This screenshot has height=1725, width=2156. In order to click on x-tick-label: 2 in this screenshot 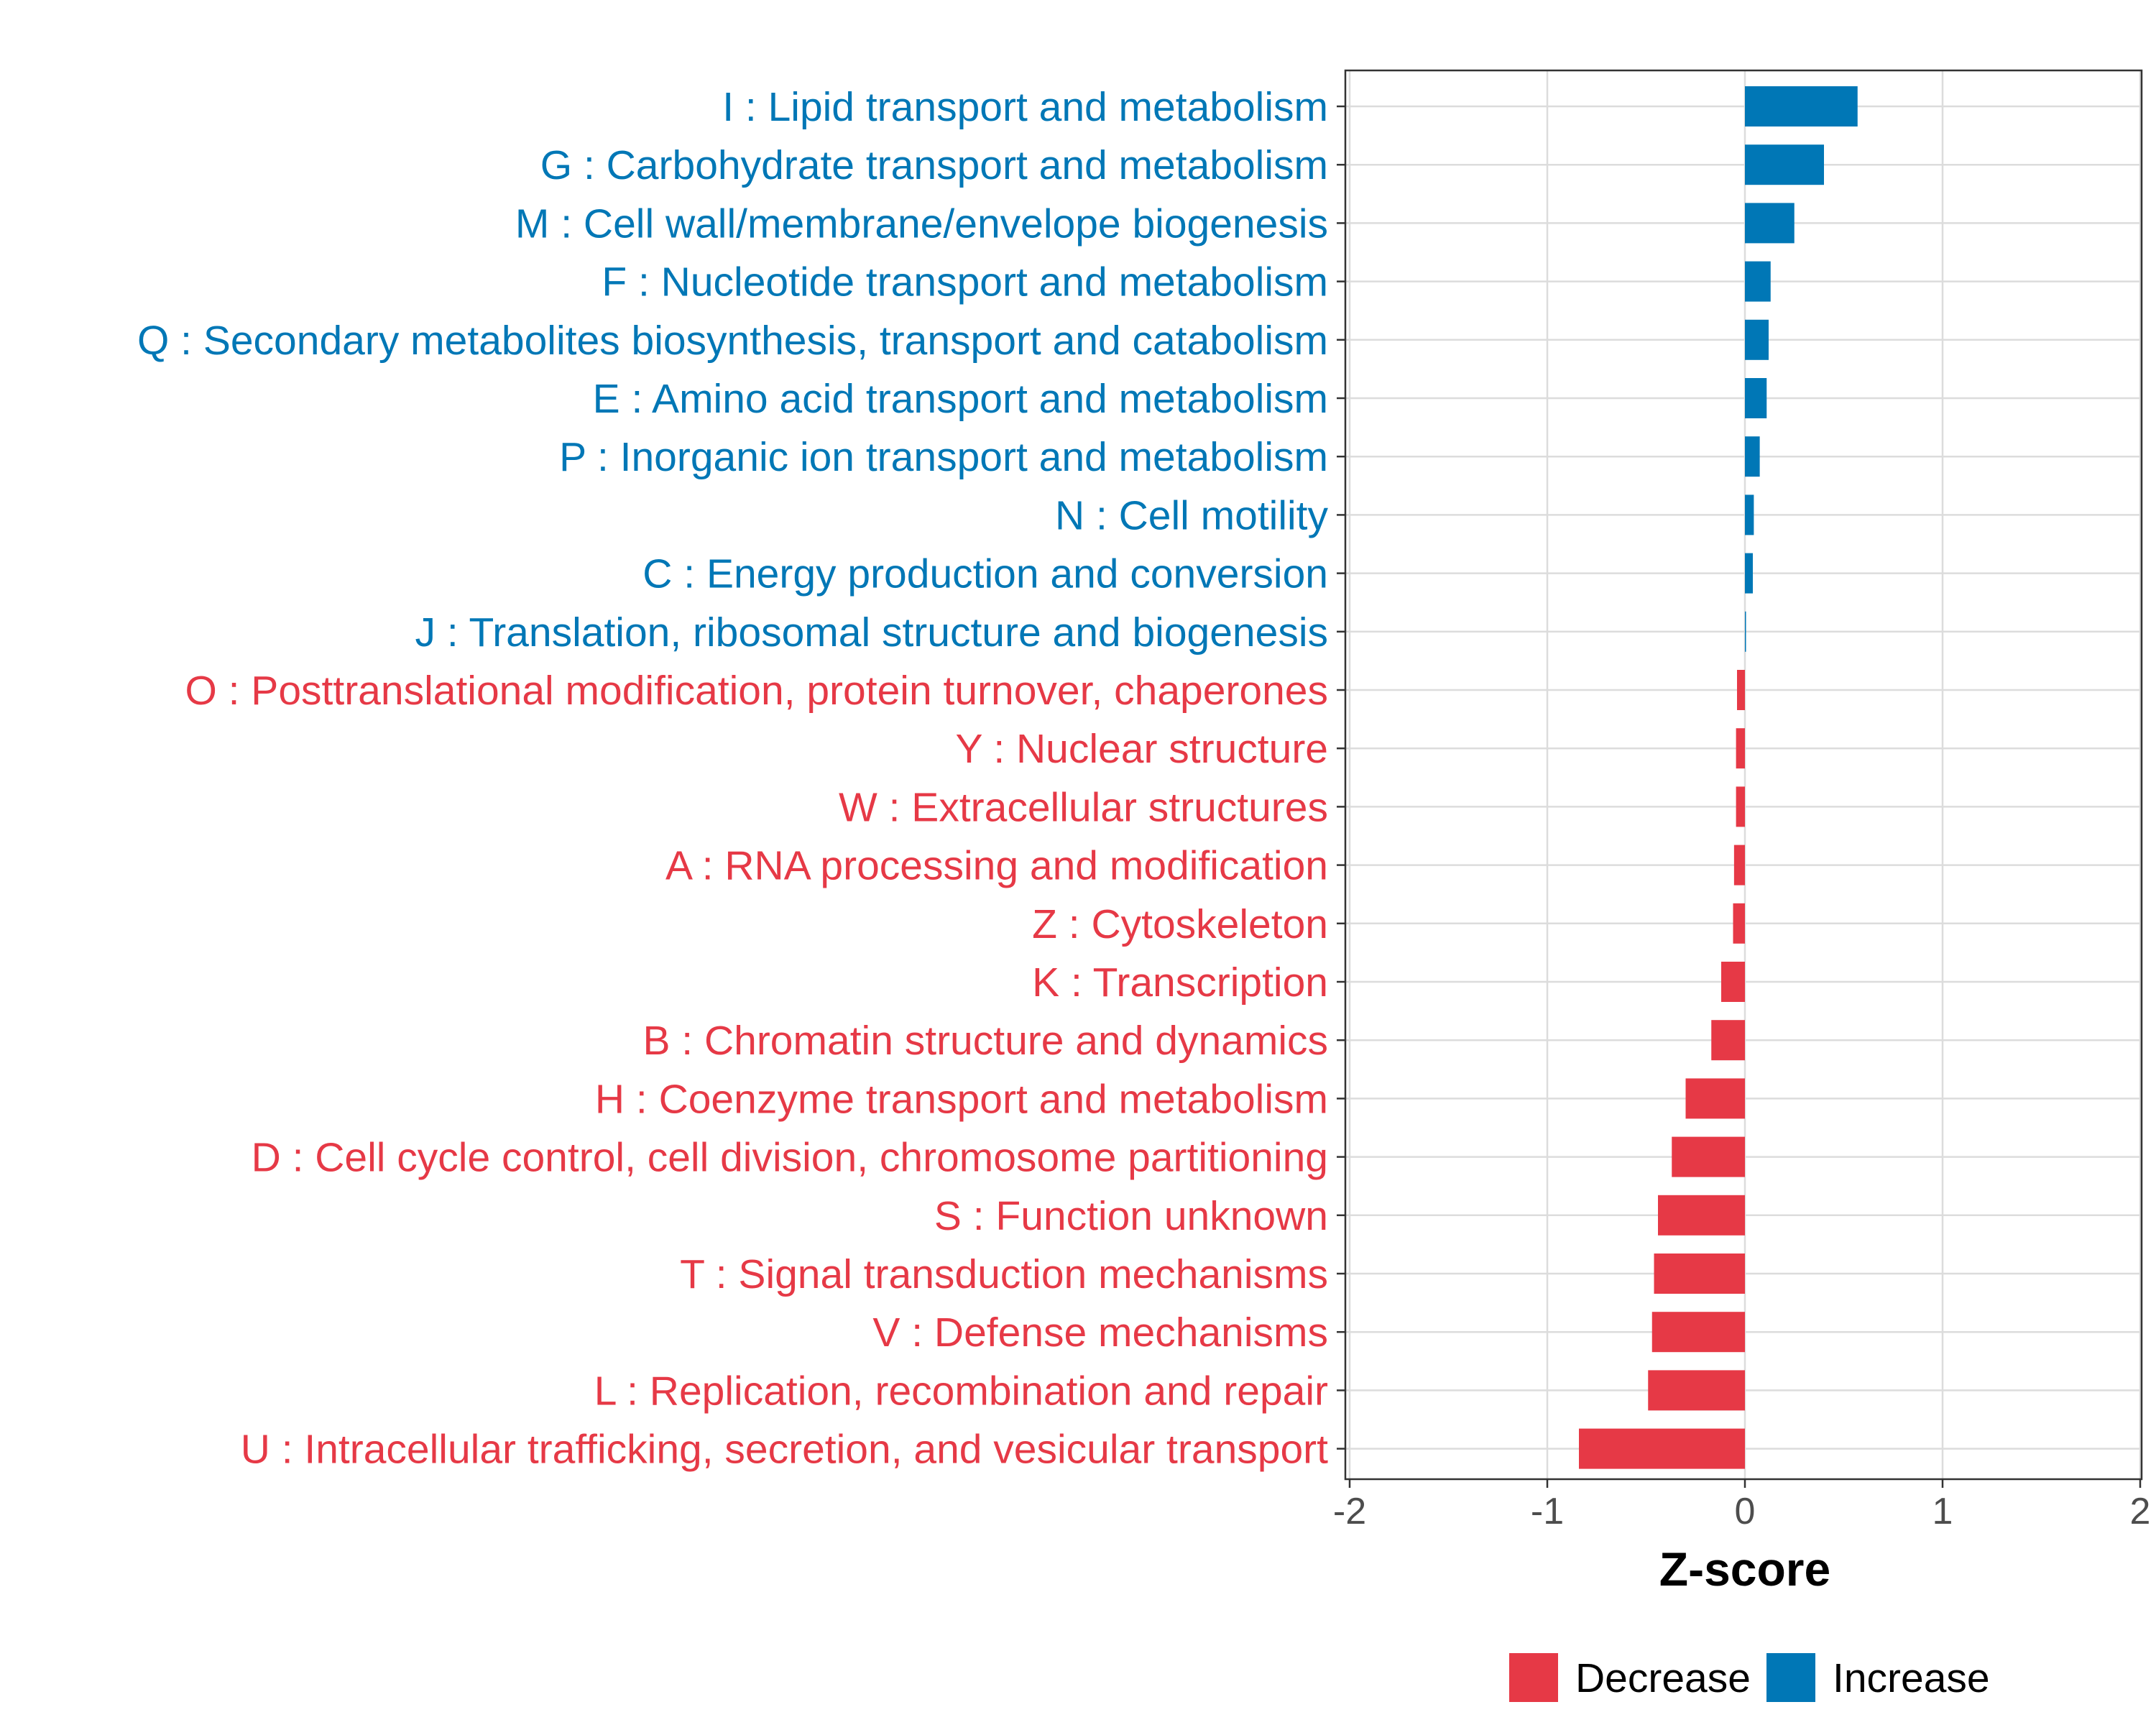, I will do `click(2140, 1511)`.